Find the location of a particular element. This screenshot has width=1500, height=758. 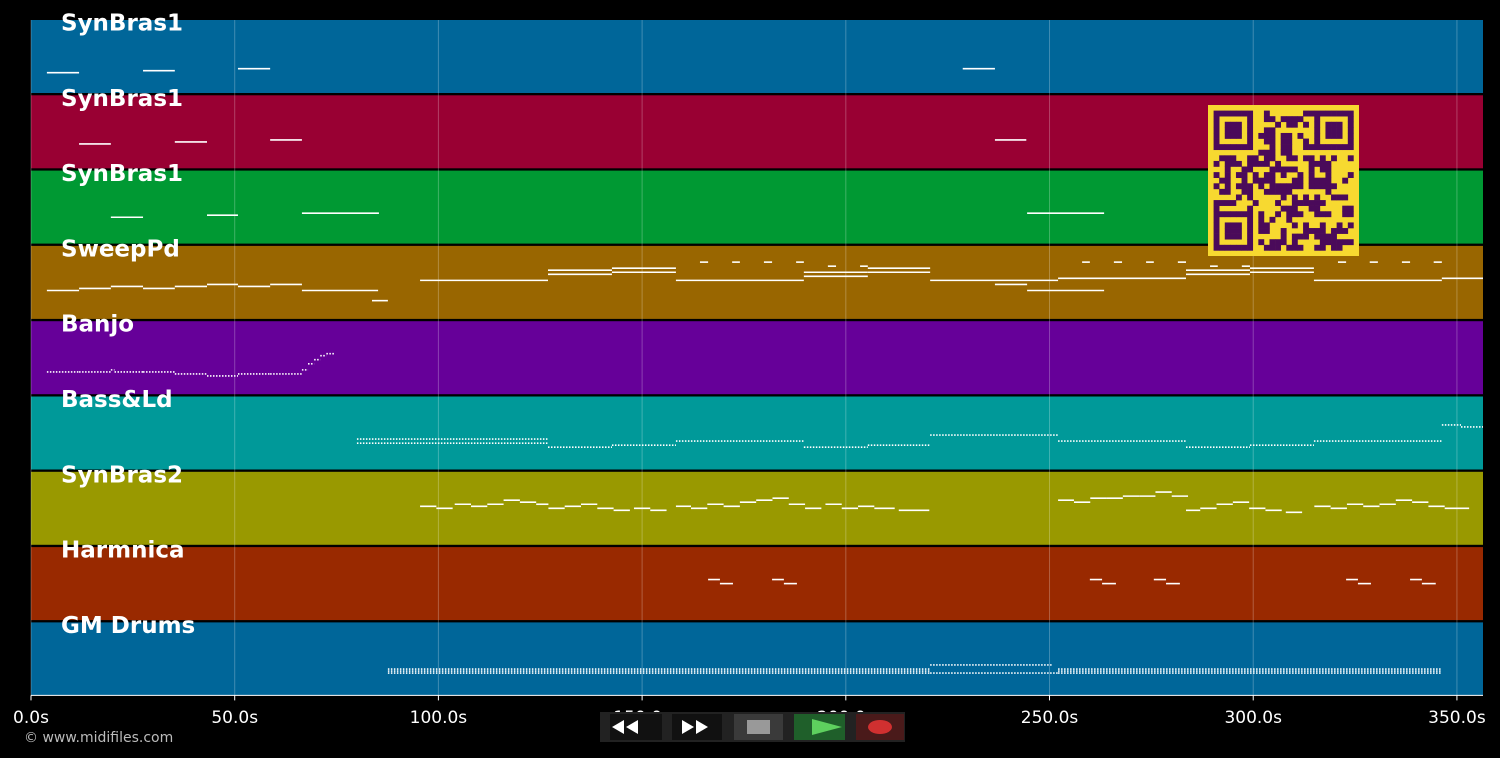

transport-controls is located at coordinates (752, 727).